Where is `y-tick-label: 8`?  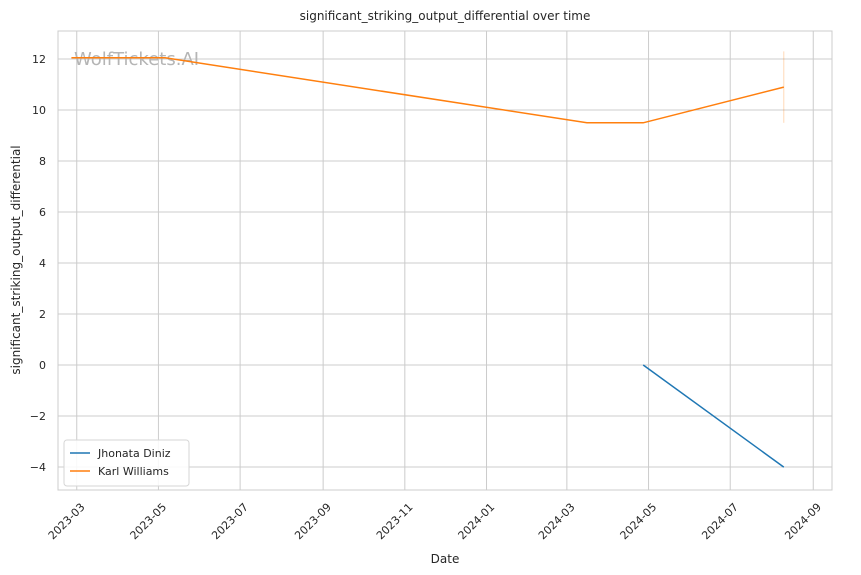
y-tick-label: 8 is located at coordinates (42, 161).